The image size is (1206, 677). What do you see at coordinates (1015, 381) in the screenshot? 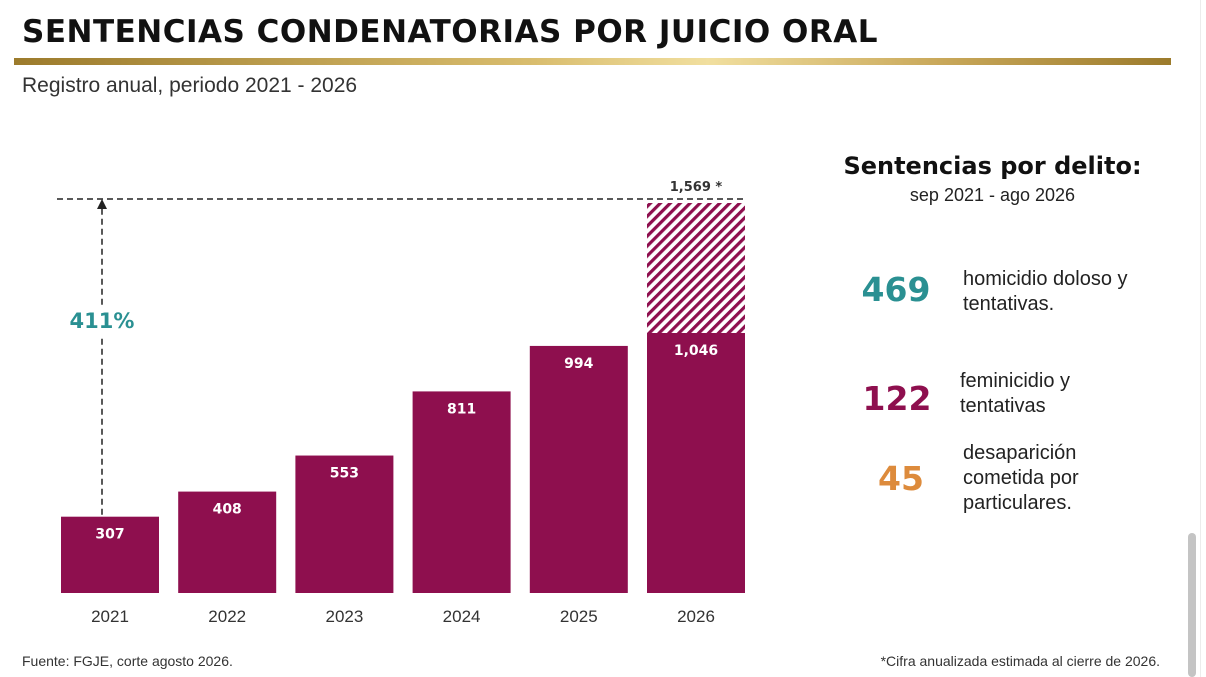
I see `stat-feminicidio-label-line: feminicidio y` at bounding box center [1015, 381].